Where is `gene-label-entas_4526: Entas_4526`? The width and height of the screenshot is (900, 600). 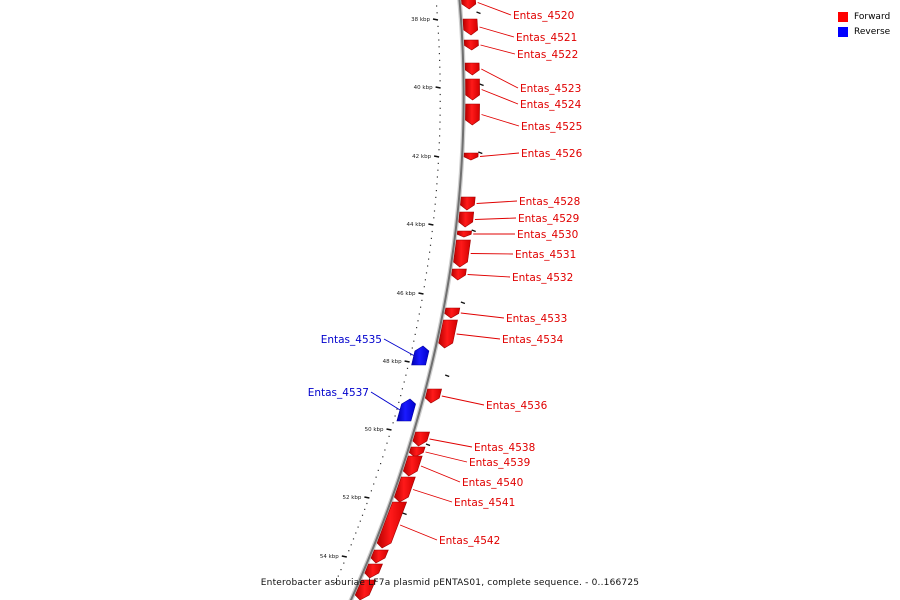 gene-label-entas_4526: Entas_4526 is located at coordinates (552, 154).